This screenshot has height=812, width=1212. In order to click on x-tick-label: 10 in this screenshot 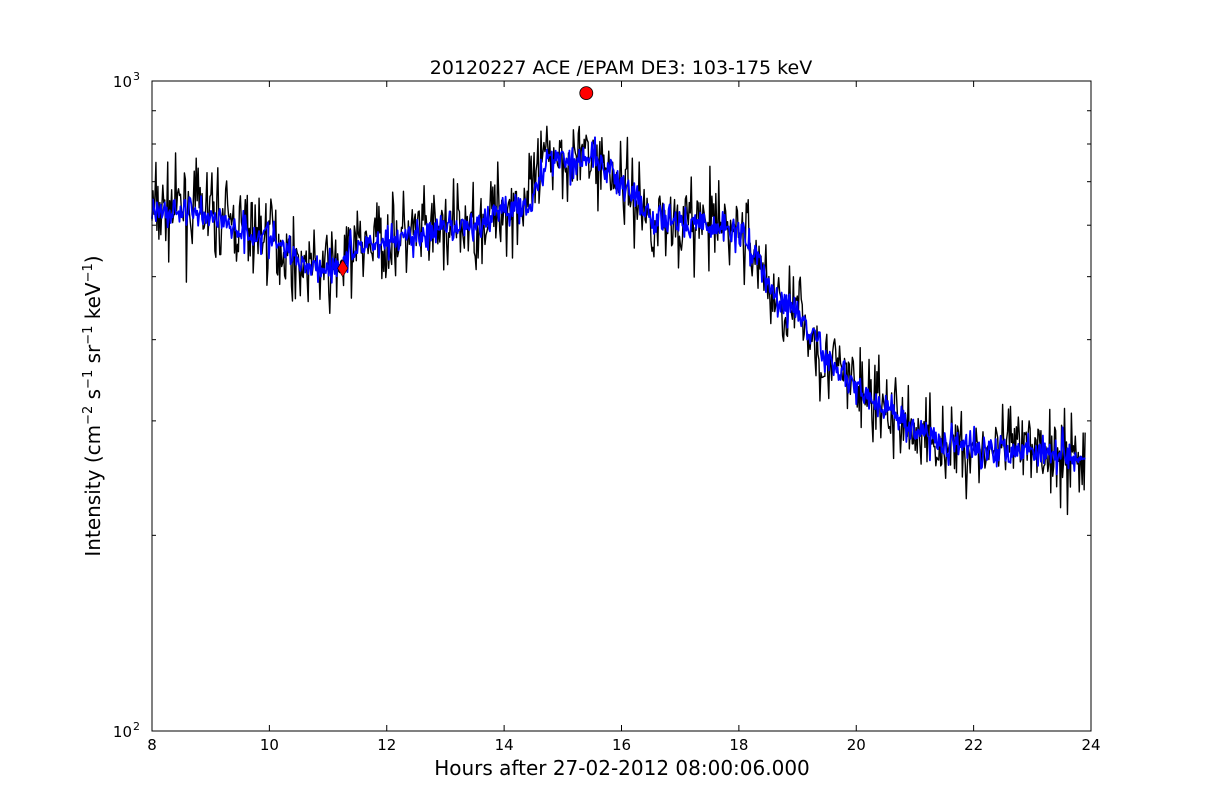, I will do `click(269, 745)`.